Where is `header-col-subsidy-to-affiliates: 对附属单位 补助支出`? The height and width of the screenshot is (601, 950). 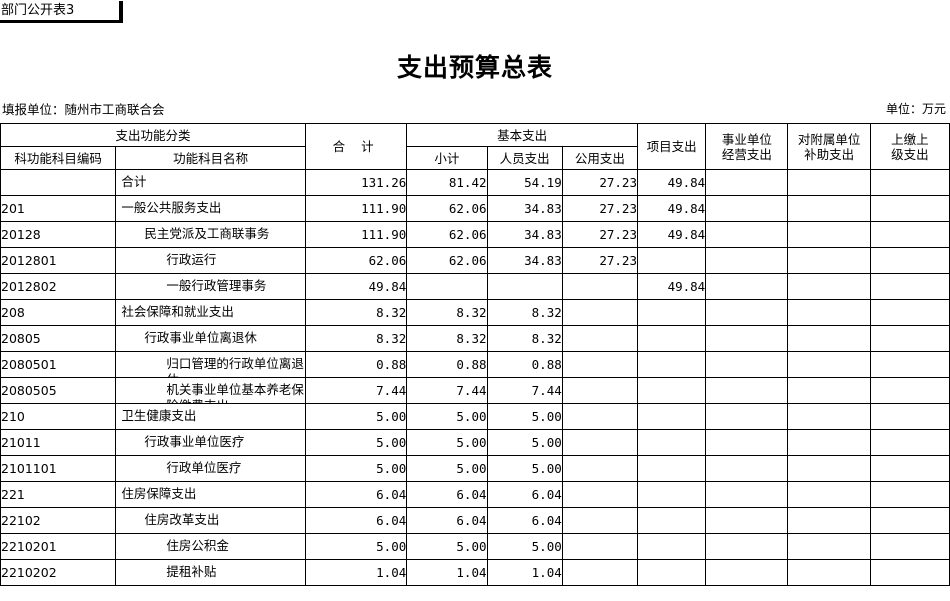 header-col-subsidy-to-affiliates: 对附属单位 补助支出 is located at coordinates (829, 146).